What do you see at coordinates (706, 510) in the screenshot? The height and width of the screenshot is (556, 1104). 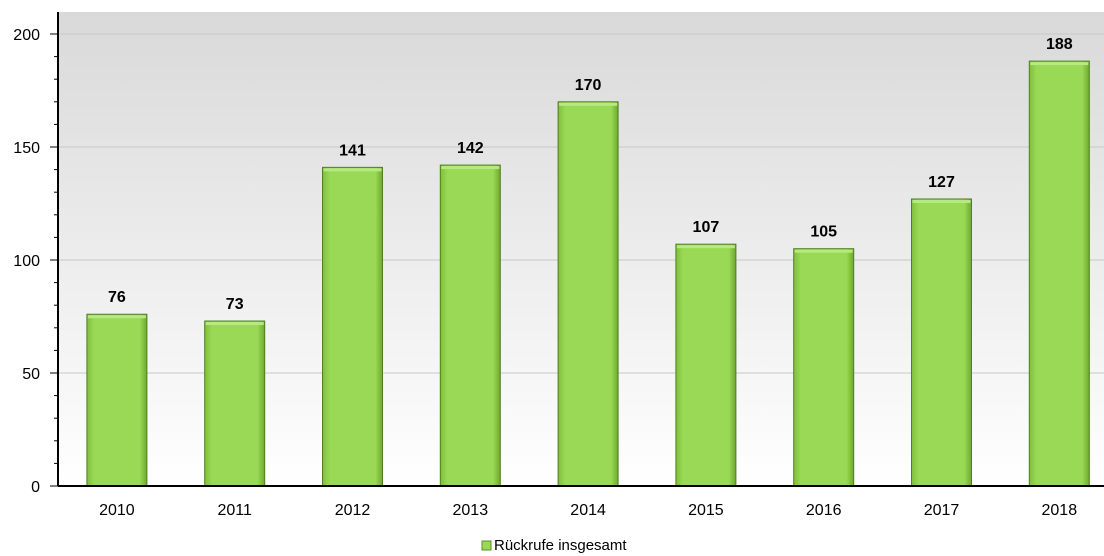 I see `x-tick-label: 2015` at bounding box center [706, 510].